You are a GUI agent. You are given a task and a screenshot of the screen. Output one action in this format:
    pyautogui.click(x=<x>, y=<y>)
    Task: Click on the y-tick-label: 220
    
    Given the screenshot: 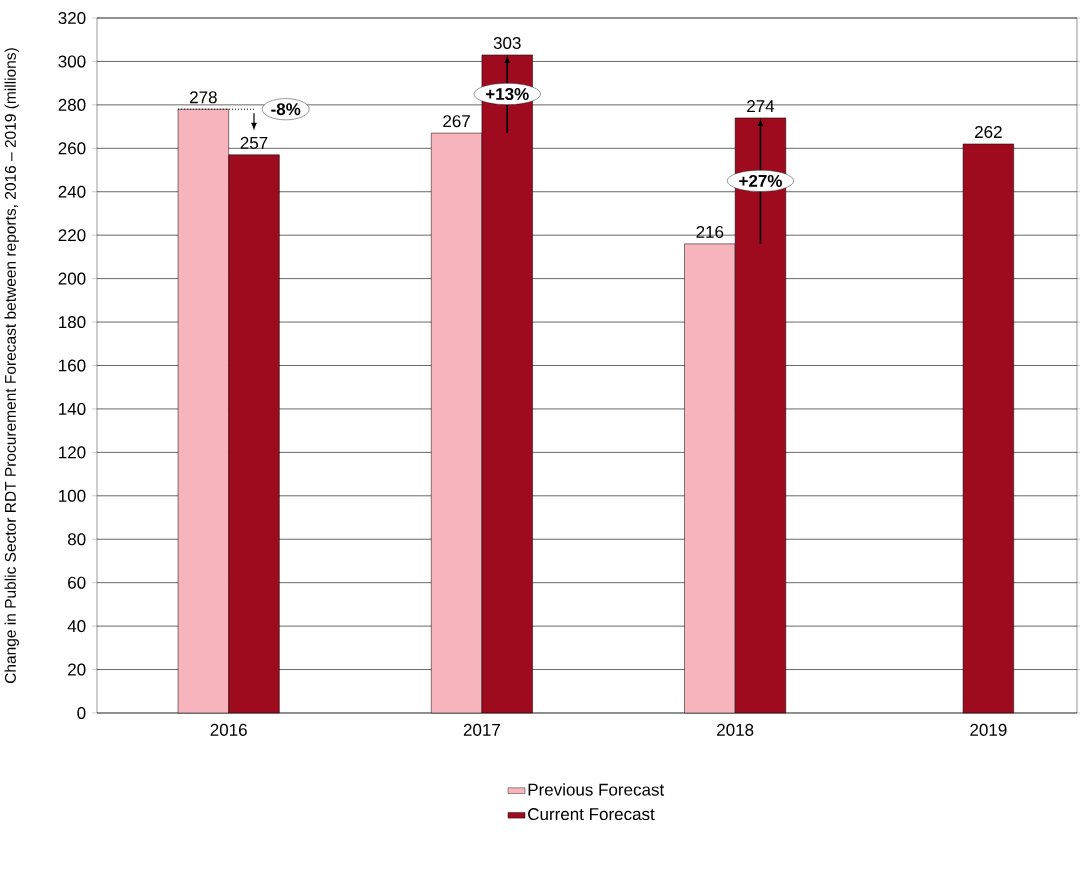 What is the action you would take?
    pyautogui.click(x=72, y=235)
    